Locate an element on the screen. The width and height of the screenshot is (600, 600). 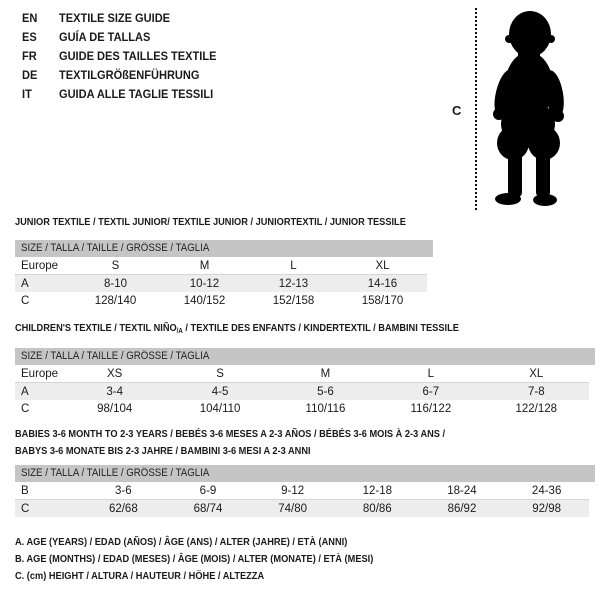
language-code: EN is located at coordinates (30, 17).